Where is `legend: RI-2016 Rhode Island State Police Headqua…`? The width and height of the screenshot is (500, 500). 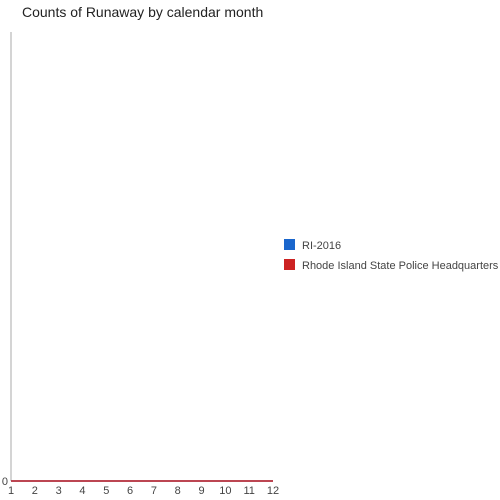
legend: RI-2016 Rhode Island State Police Headqua… is located at coordinates (391, 255).